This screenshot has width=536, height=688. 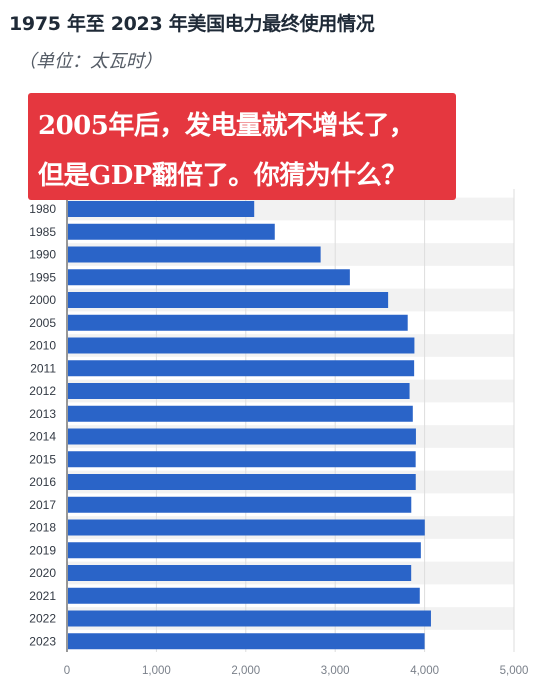 What do you see at coordinates (67, 671) in the screenshot?
I see `x-tick-label: 0` at bounding box center [67, 671].